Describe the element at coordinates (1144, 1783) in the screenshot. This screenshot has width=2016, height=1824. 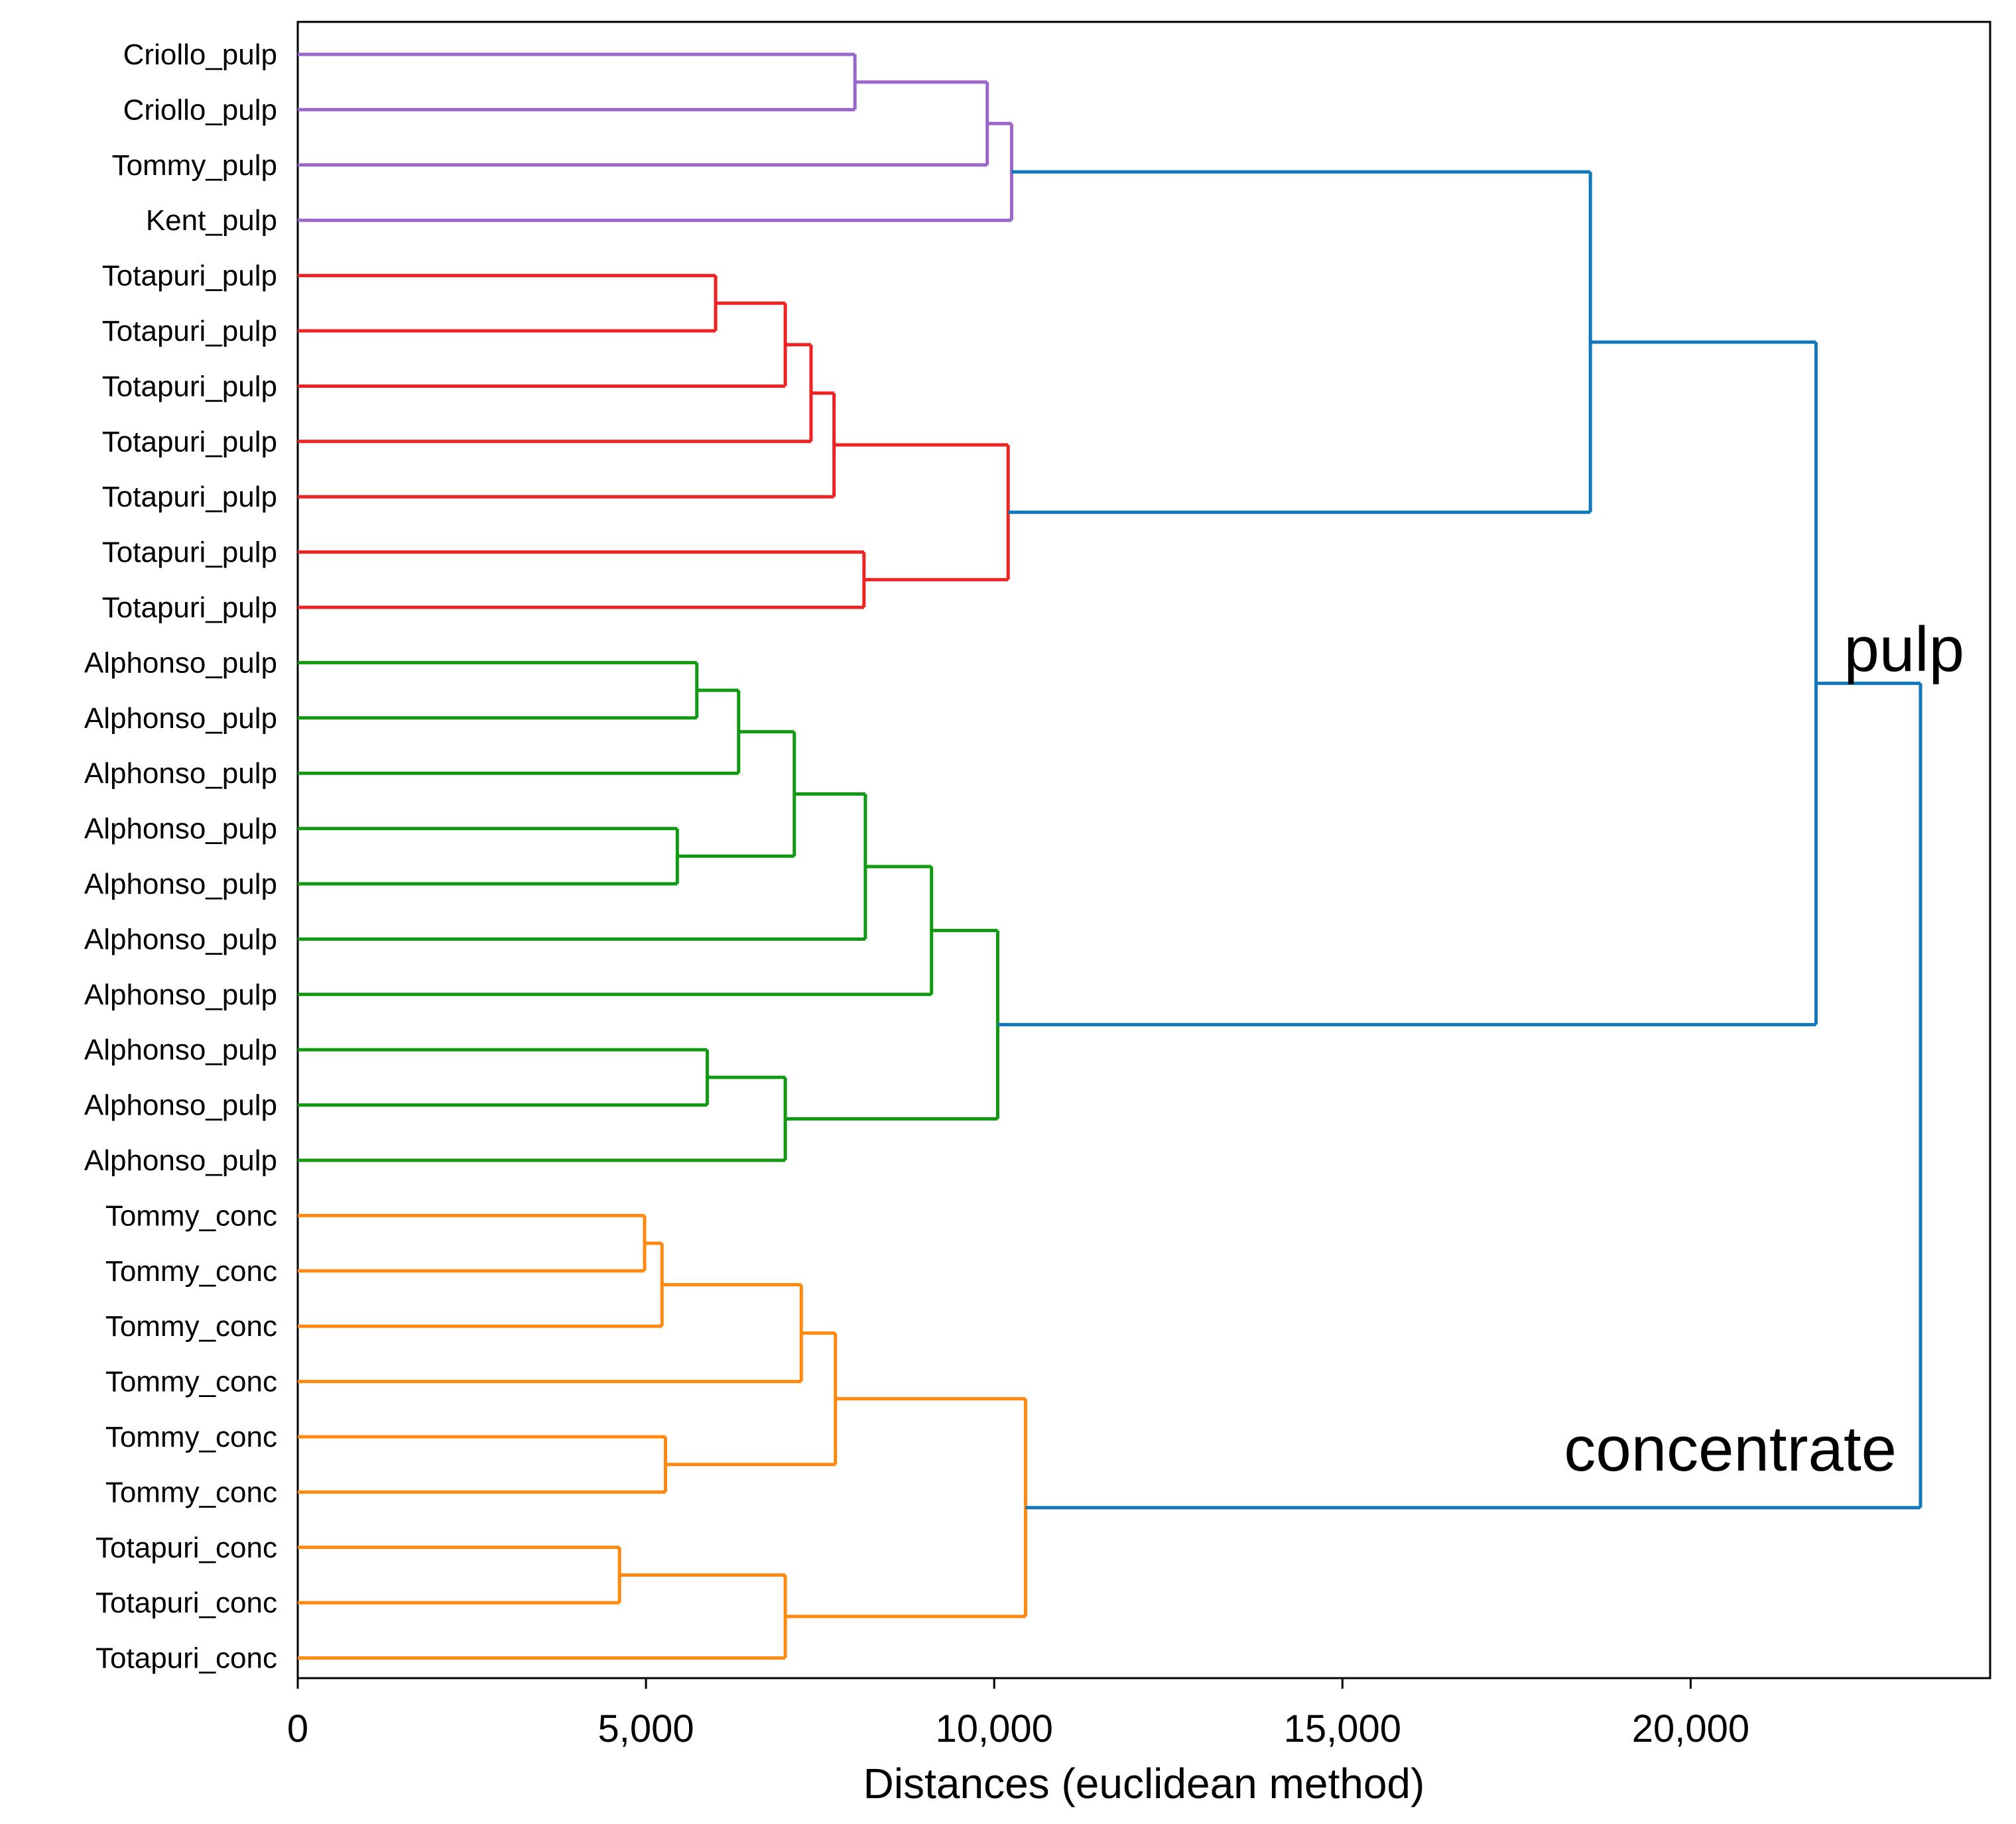
I see `x-axis-title: Distances (euclidean method)` at that location.